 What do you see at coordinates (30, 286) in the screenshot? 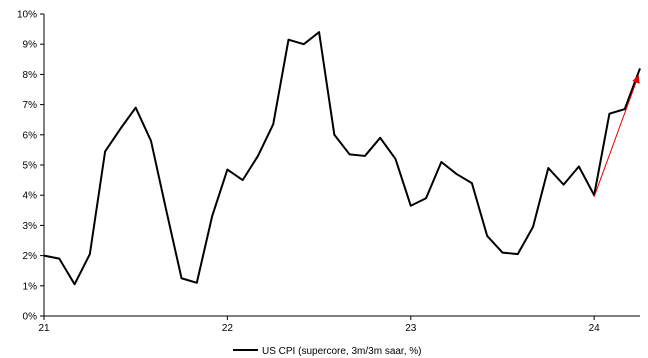
I see `y-tick-label: 1%` at bounding box center [30, 286].